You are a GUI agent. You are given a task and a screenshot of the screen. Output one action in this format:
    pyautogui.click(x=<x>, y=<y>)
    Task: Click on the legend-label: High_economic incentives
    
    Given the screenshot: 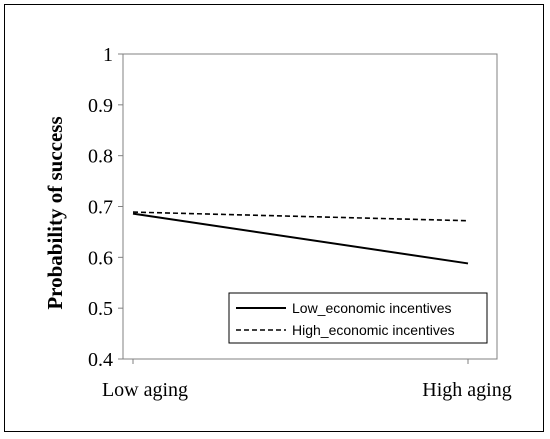 What is the action you would take?
    pyautogui.click(x=373, y=330)
    